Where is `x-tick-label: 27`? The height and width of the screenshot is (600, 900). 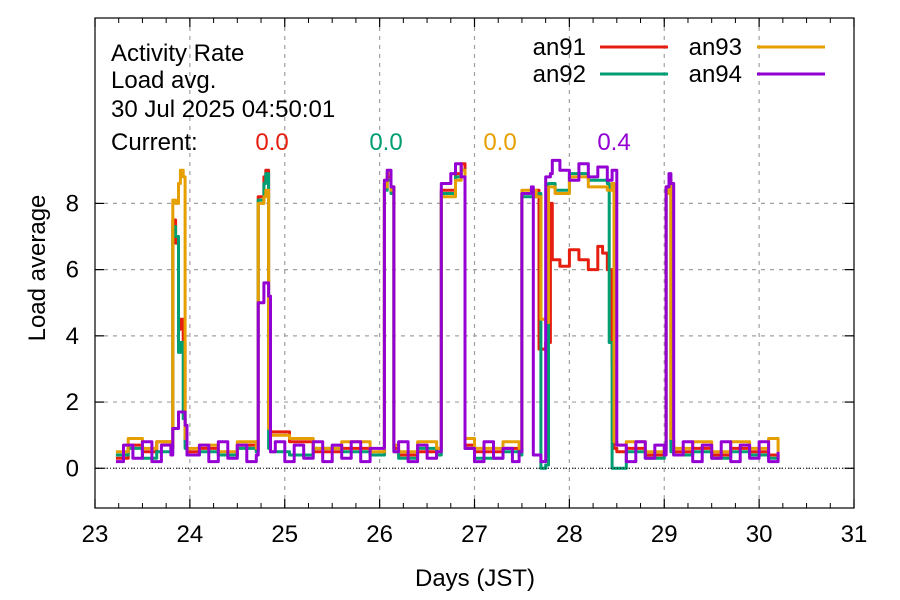 x-tick-label: 27 is located at coordinates (474, 534).